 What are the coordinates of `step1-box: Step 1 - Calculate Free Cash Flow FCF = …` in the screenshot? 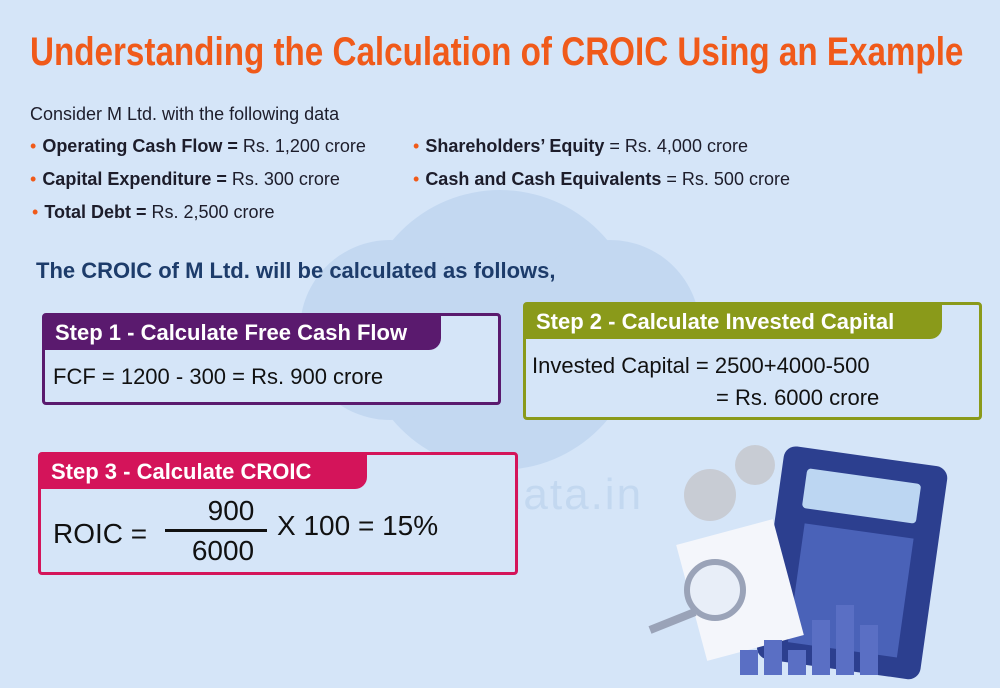 It's located at (271, 359).